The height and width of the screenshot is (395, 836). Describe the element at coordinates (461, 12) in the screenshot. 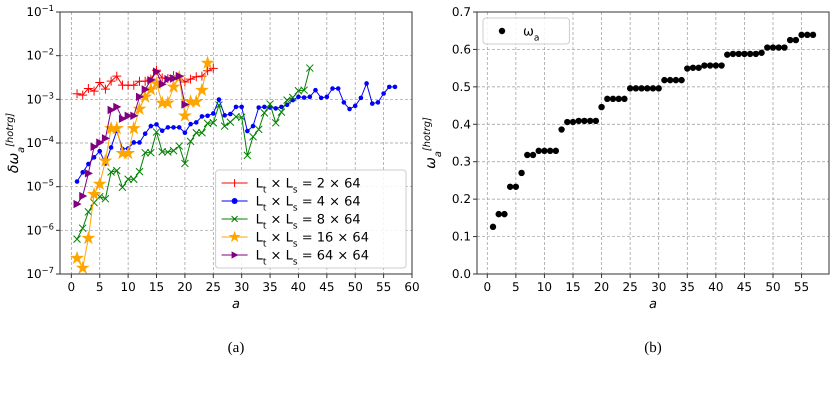

I see `y-tick-label: 0.7` at that location.